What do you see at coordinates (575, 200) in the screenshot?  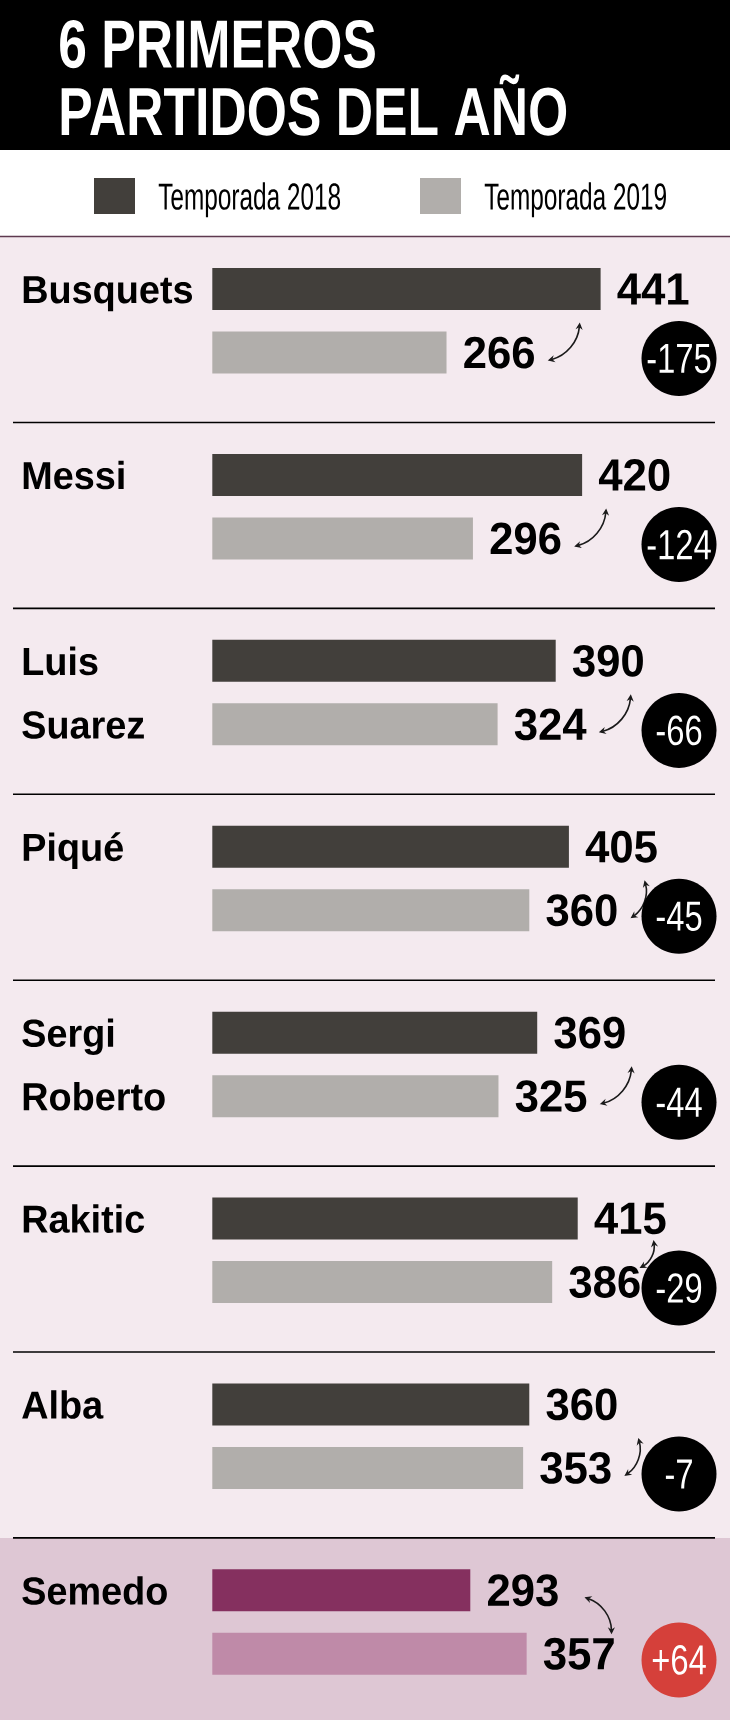 I see `legend-label: Temporada 2019` at bounding box center [575, 200].